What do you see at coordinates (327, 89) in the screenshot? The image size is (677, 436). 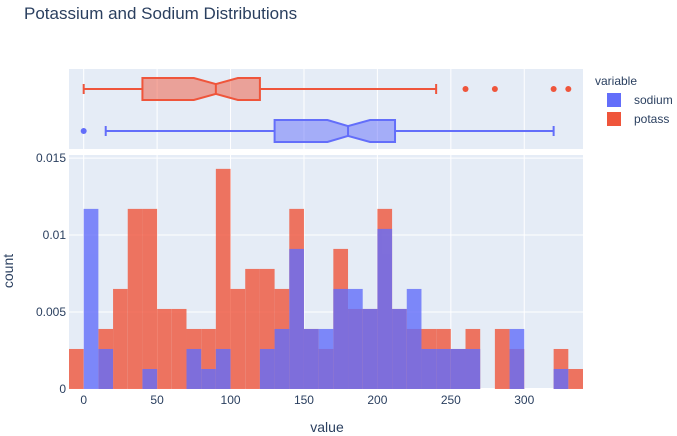 I see `box-potass` at bounding box center [327, 89].